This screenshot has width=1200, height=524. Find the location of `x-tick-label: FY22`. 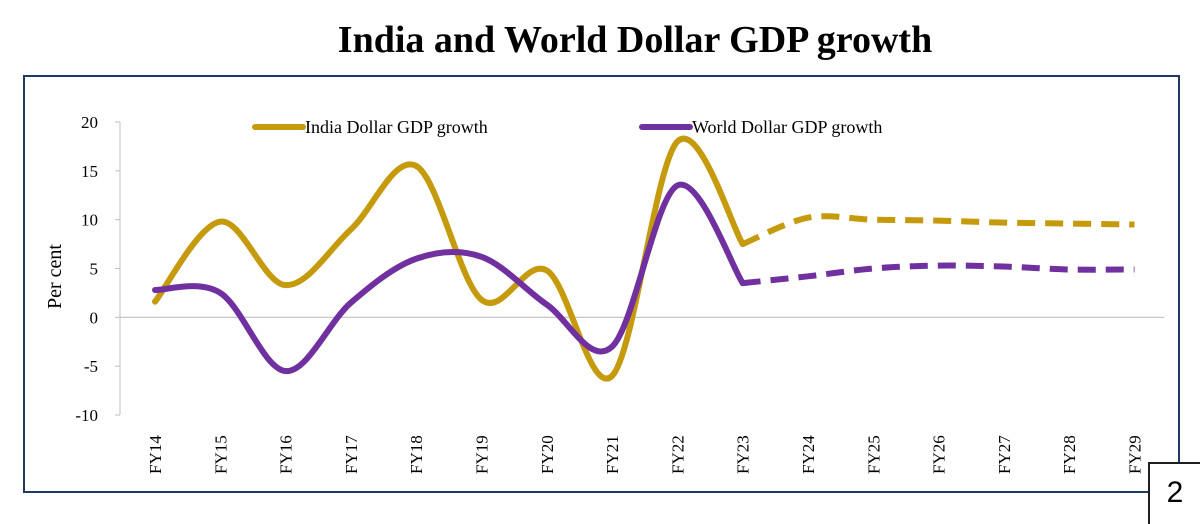

x-tick-label: FY22 is located at coordinates (677, 454).